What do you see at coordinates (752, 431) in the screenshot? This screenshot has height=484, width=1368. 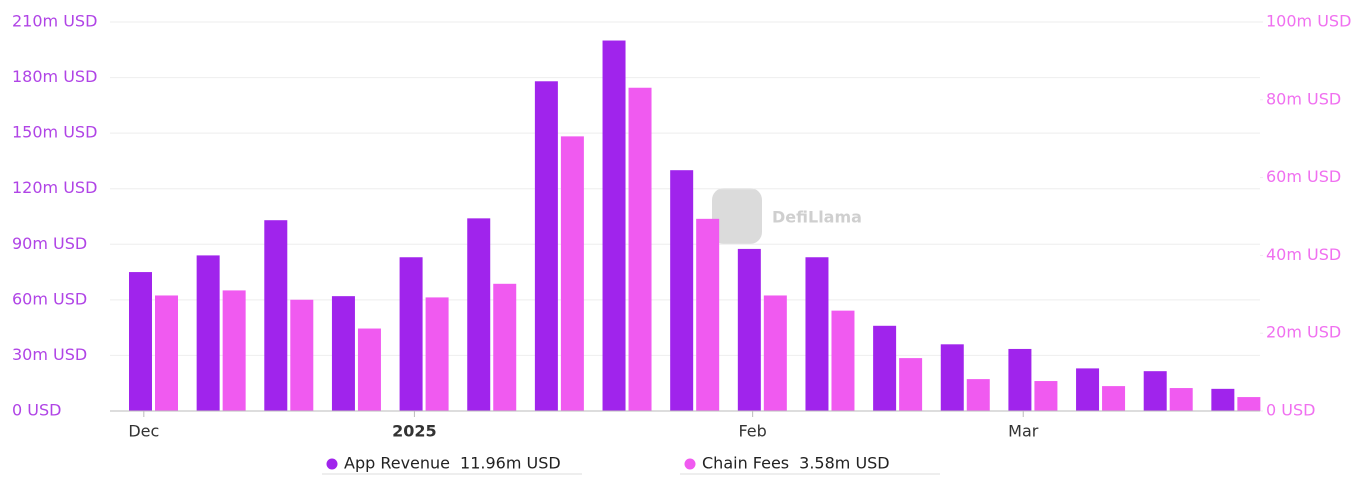 I see `x-tick-label: Feb` at bounding box center [752, 431].